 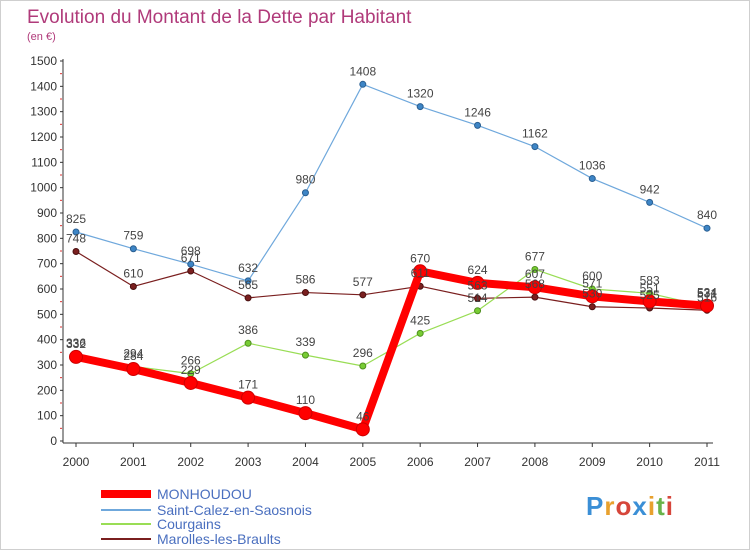 What do you see at coordinates (305, 280) in the screenshot?
I see `data-label: 586` at bounding box center [305, 280].